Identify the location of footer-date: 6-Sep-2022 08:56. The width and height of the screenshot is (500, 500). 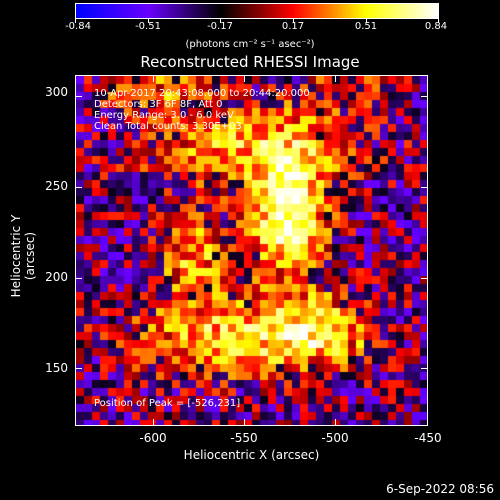
(440, 489).